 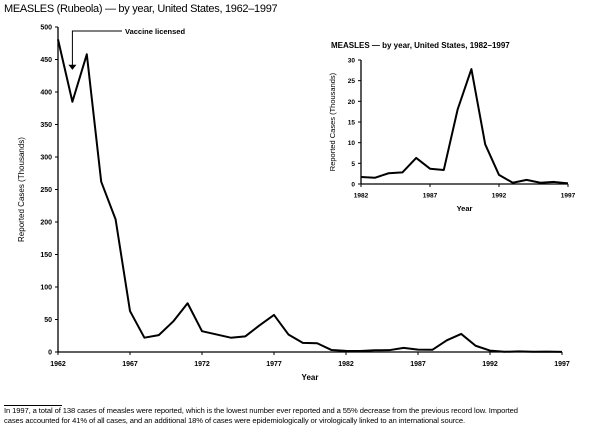 What do you see at coordinates (21, 189) in the screenshot?
I see `main-y-axis-label: Reported Cases (Thousands)` at bounding box center [21, 189].